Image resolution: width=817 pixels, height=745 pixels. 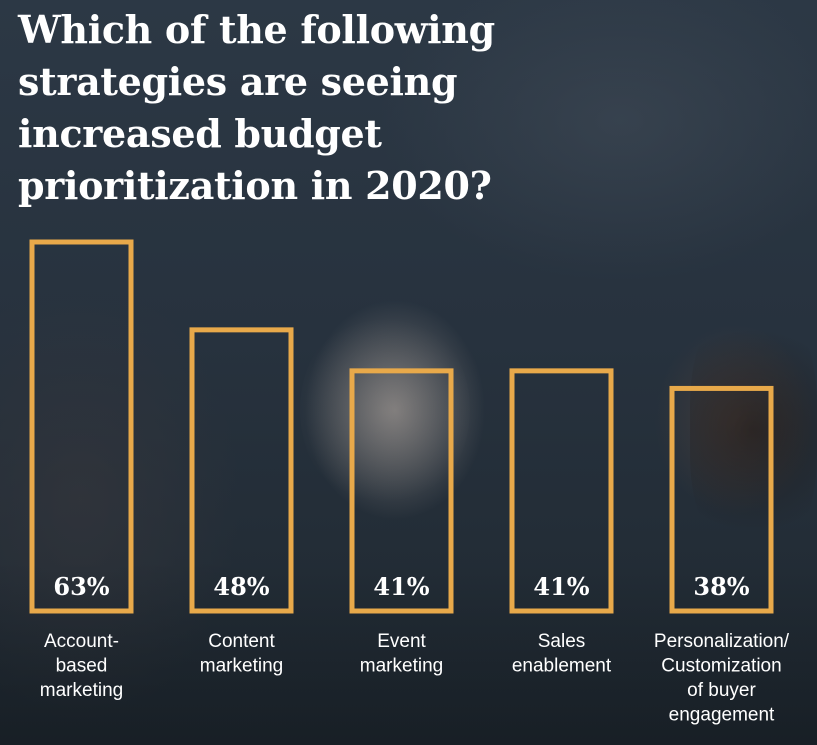 What do you see at coordinates (562, 654) in the screenshot?
I see `category-label-4: Sales enablement` at bounding box center [562, 654].